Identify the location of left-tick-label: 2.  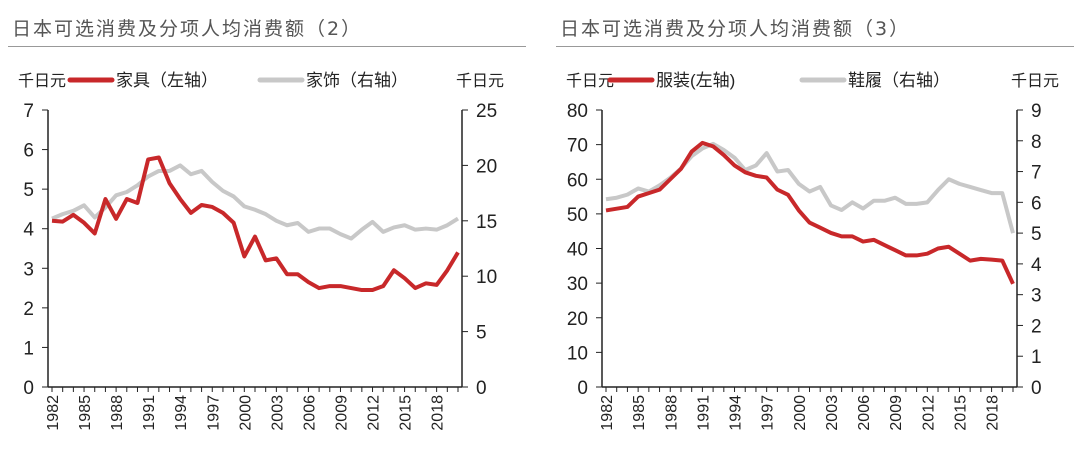
(28, 309).